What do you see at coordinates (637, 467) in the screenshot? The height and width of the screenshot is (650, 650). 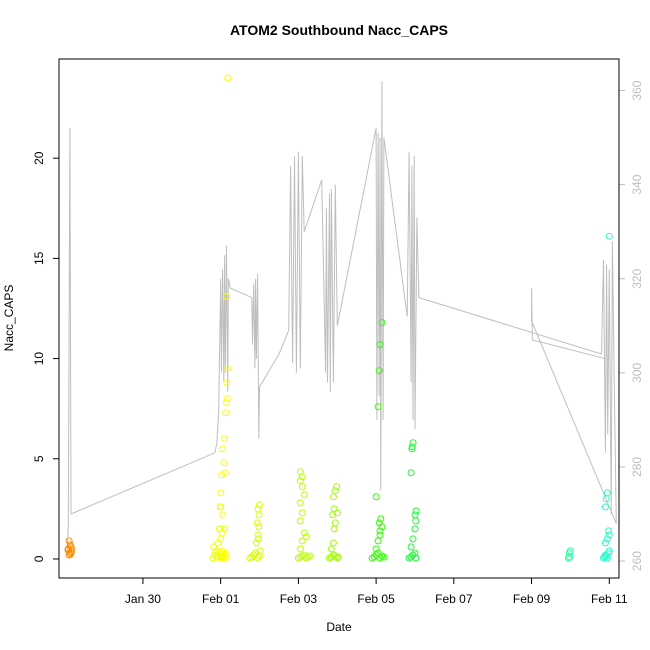 I see `y2-tick-label: 280` at bounding box center [637, 467].